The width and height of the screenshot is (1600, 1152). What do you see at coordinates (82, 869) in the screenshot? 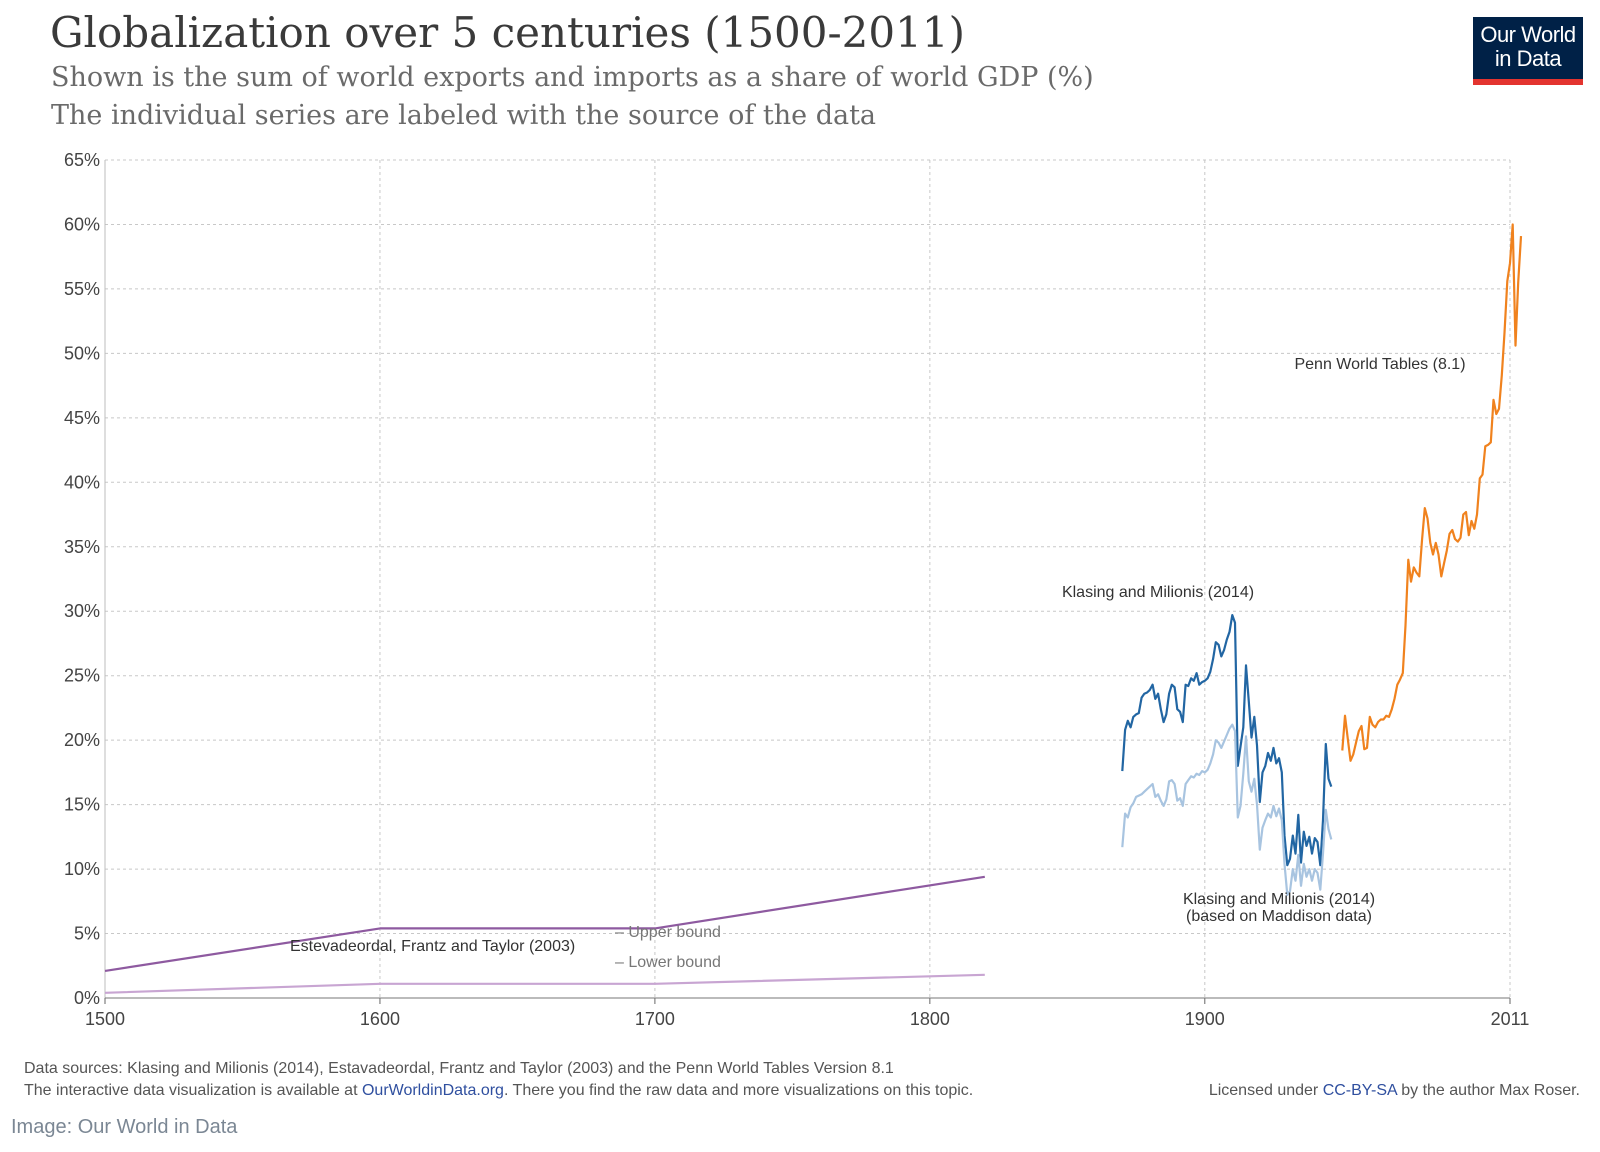
I see `y-tick-label: 10%` at bounding box center [82, 869].